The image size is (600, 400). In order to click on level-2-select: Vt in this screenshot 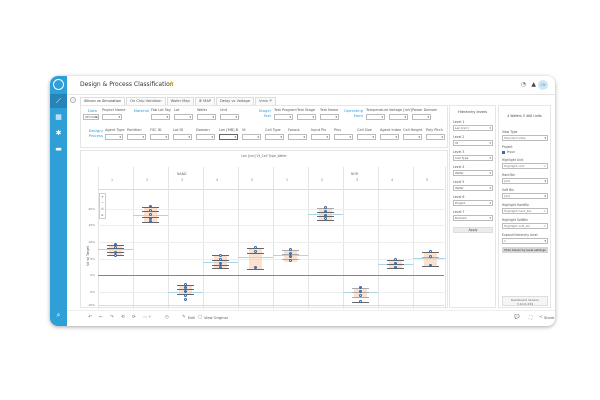, I will do `click(473, 143)`.